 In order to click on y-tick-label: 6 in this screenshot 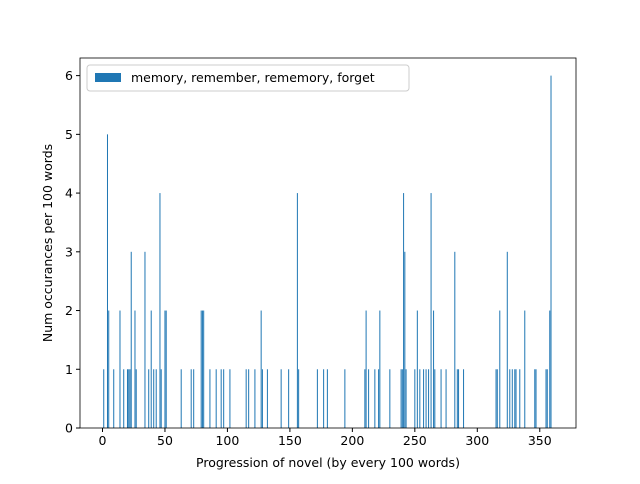, I will do `click(69, 75)`.